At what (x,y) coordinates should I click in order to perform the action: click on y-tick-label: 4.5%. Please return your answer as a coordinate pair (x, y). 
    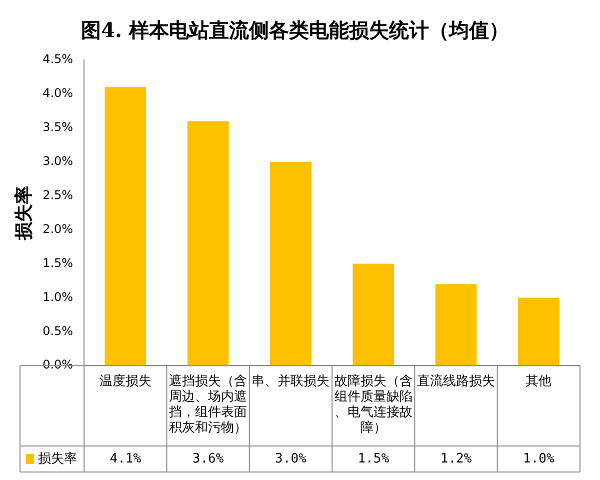
    Looking at the image, I should click on (58, 59).